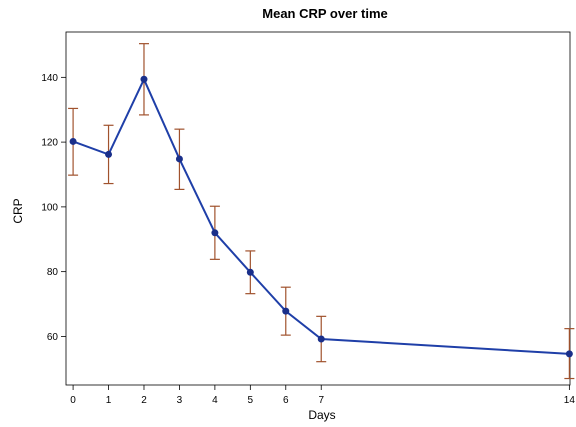 This screenshot has width=576, height=427. I want to click on x-tick-label: 1, so click(109, 400).